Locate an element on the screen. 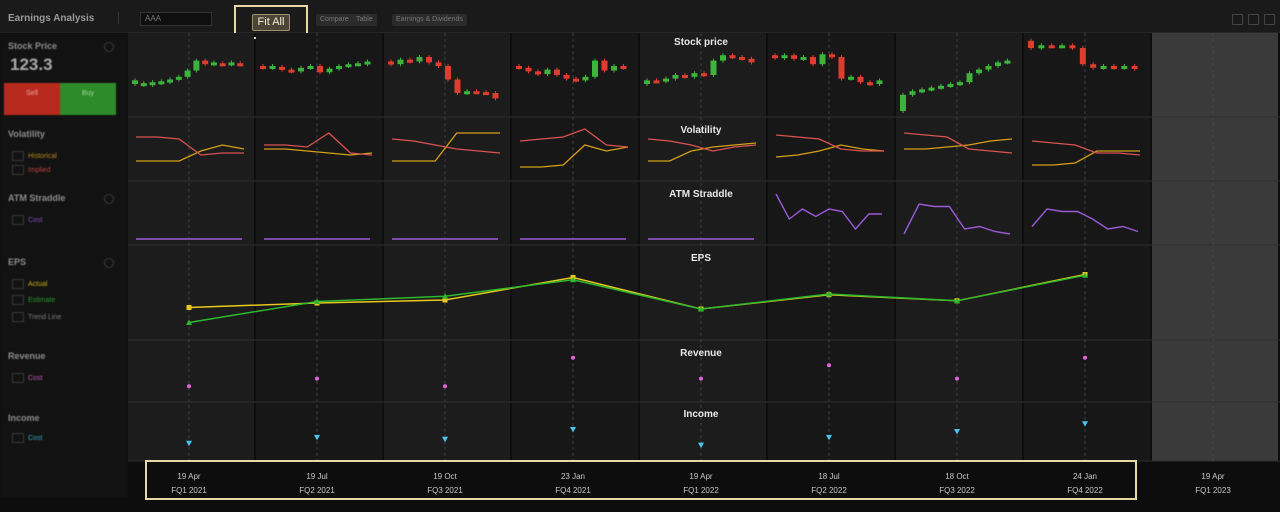 This screenshot has width=1280, height=512. fit-all-button: Fit All is located at coordinates (271, 22).